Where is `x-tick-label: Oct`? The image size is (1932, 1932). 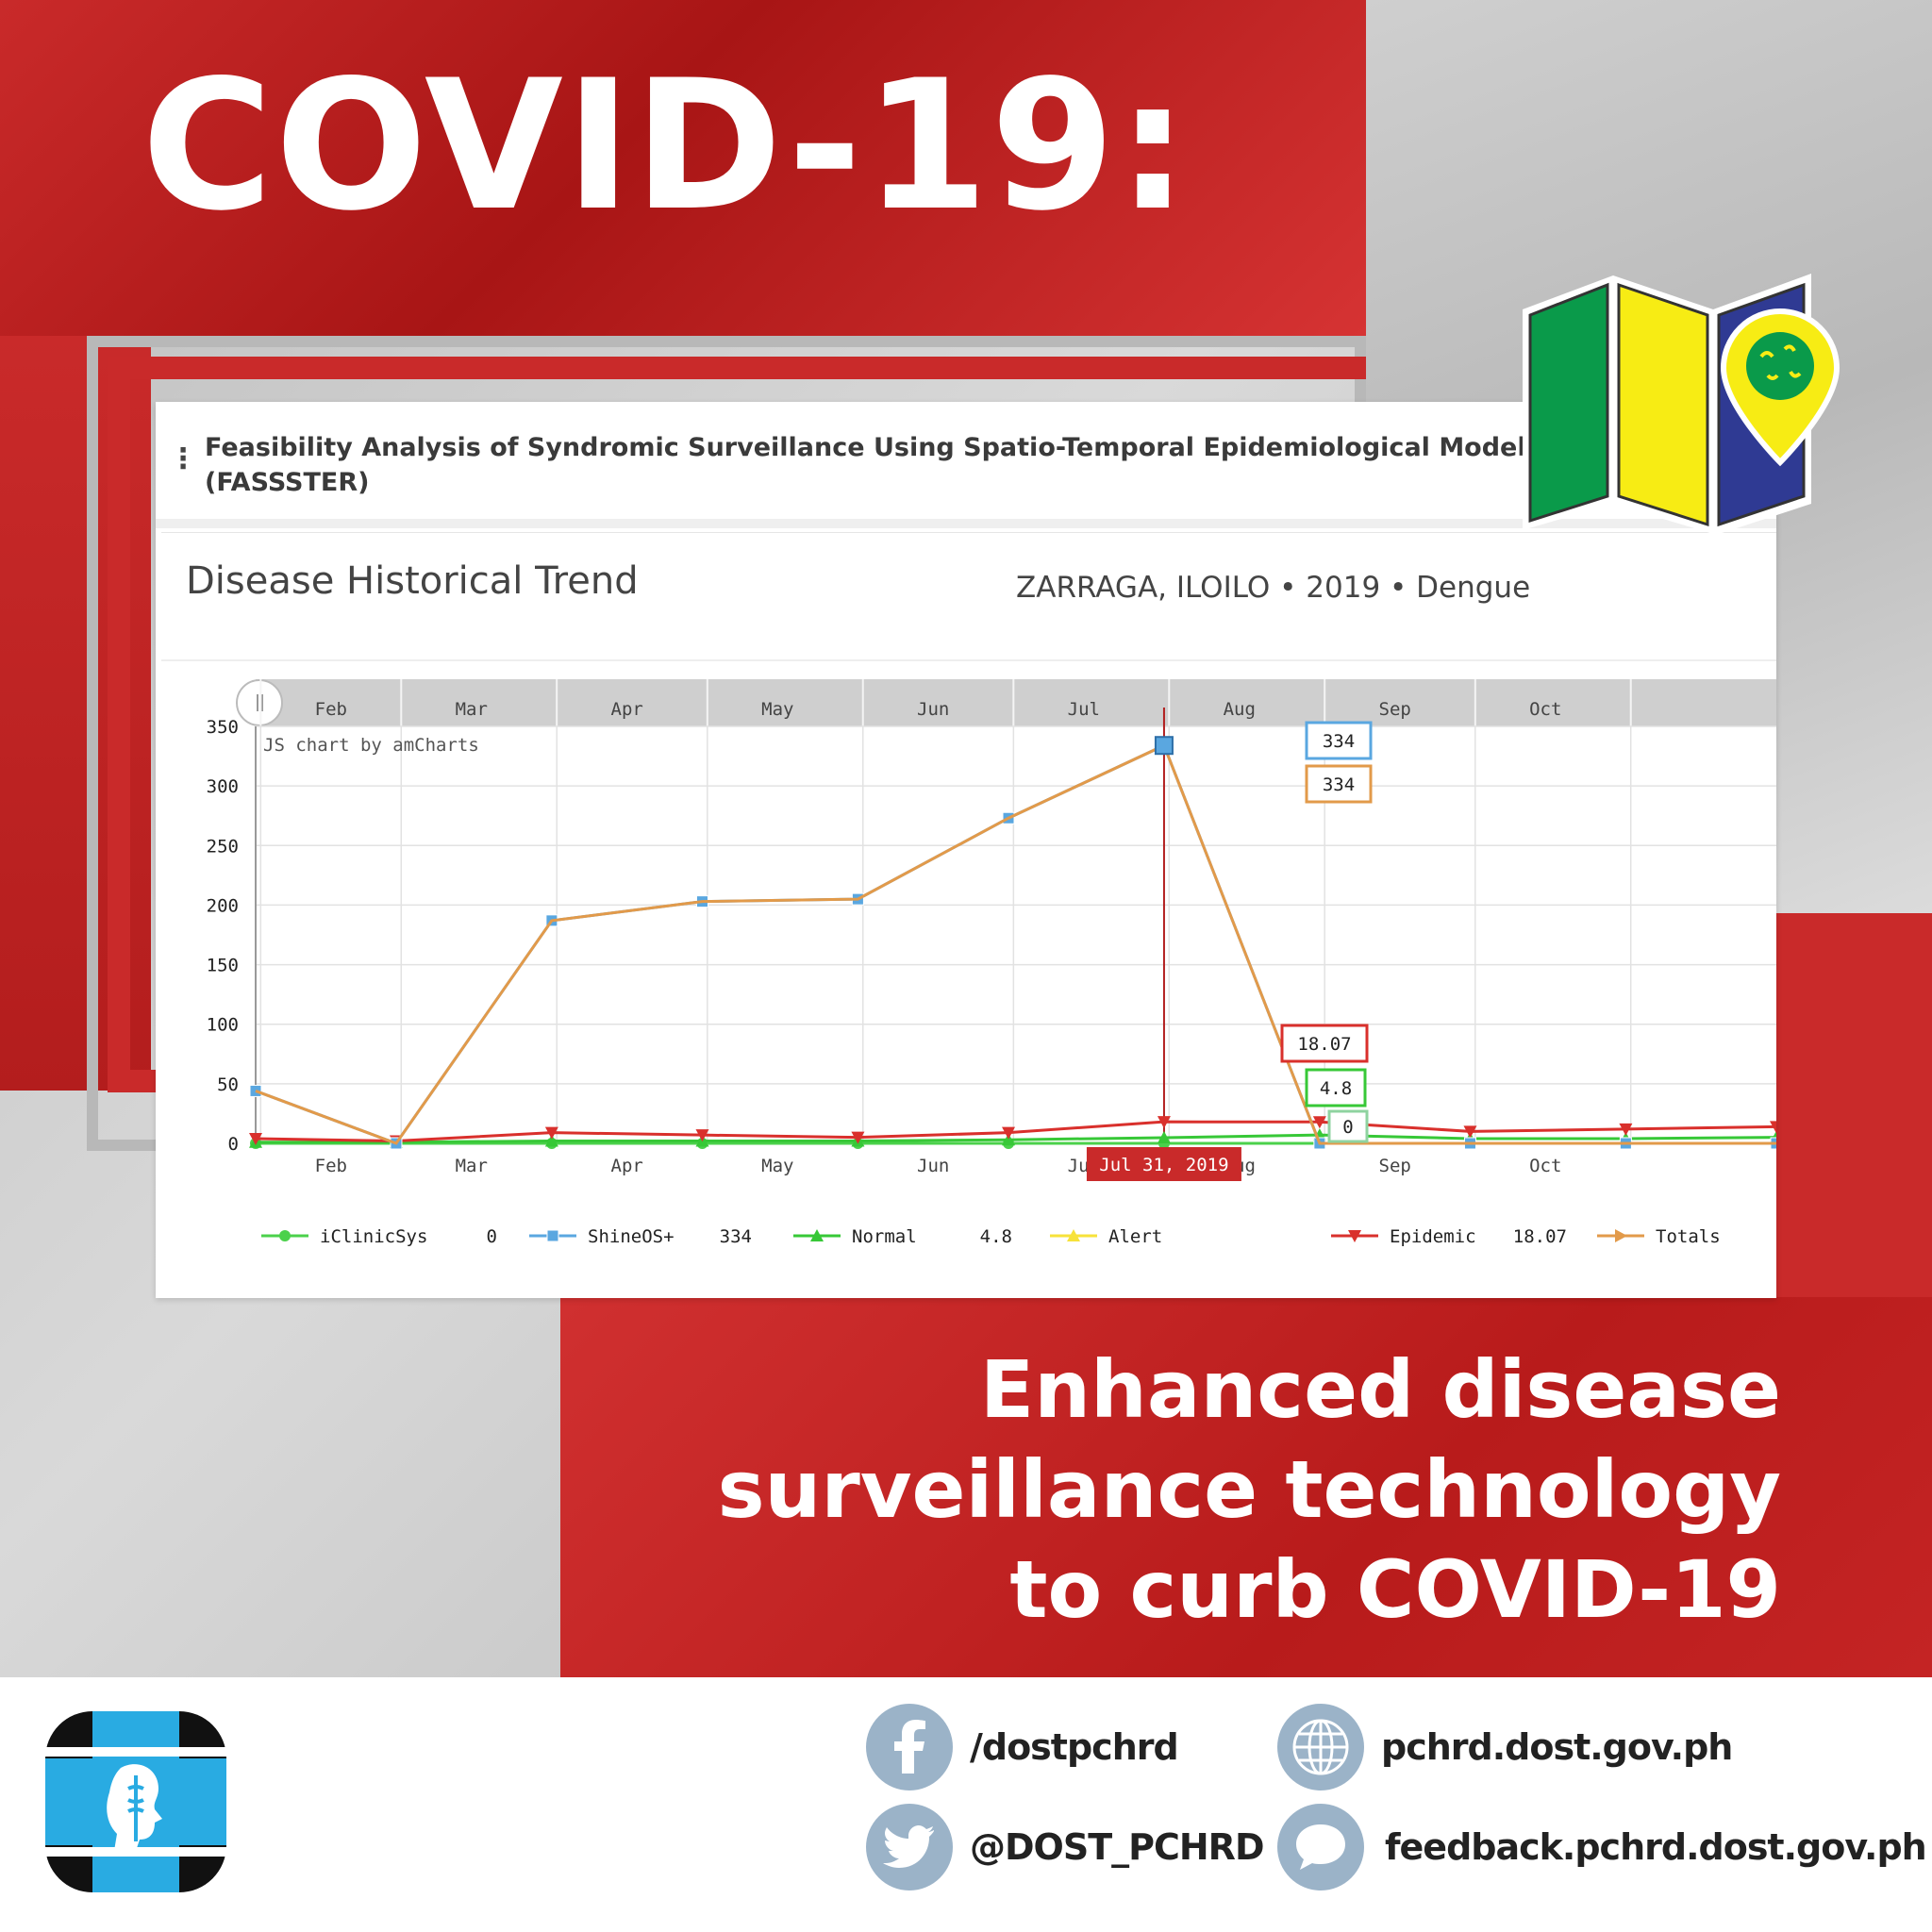 x-tick-label: Oct is located at coordinates (1545, 1166).